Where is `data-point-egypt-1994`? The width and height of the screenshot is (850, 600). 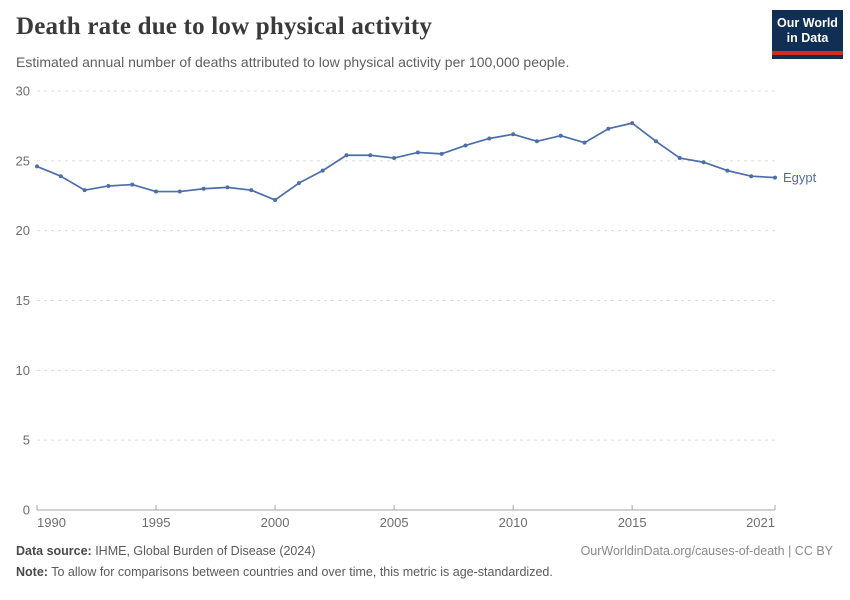
data-point-egypt-1994 is located at coordinates (132, 184).